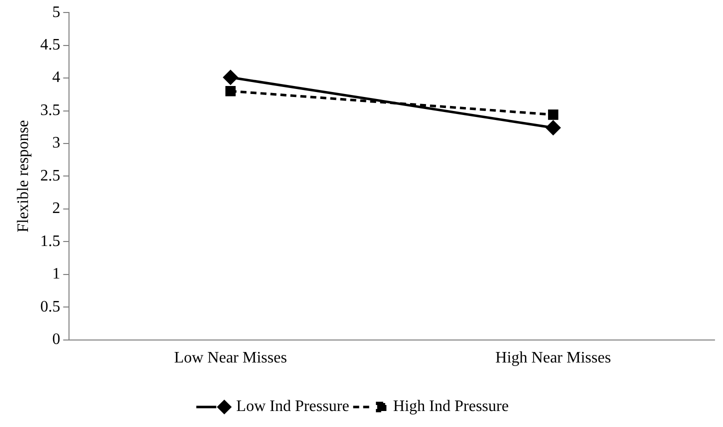 This screenshot has height=427, width=723. Describe the element at coordinates (56, 77) in the screenshot. I see `y-tick-label: 4` at that location.